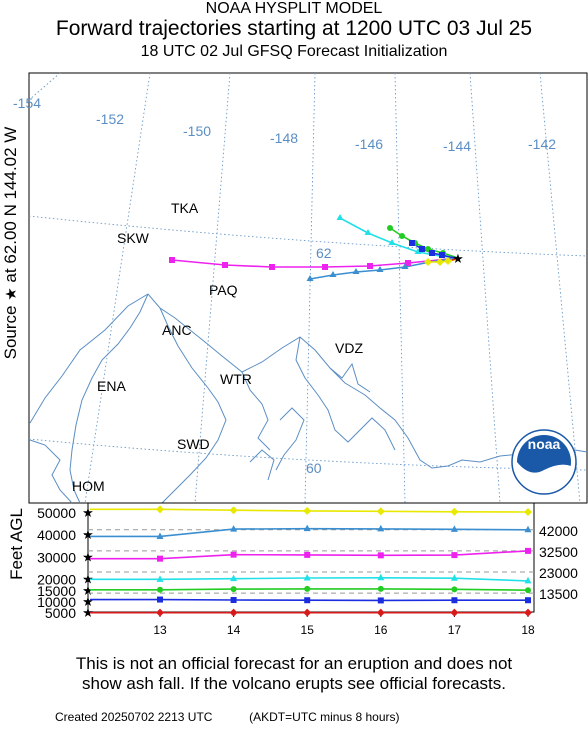  I want to click on lon-label: -152, so click(110, 119).